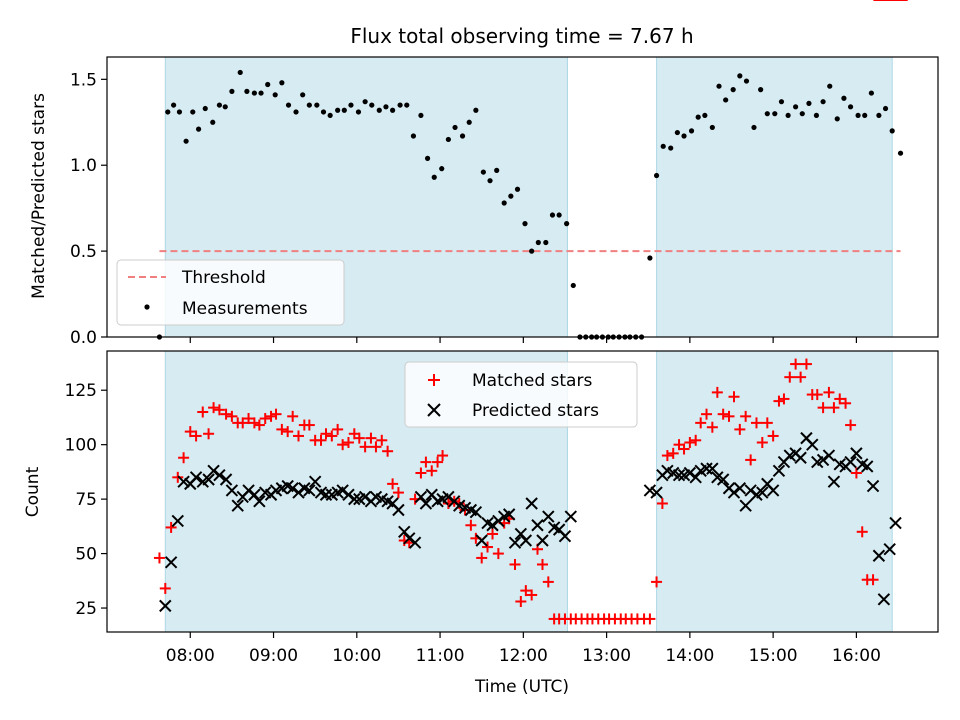 The image size is (960, 720). What do you see at coordinates (245, 309) in the screenshot?
I see `measurements-legend-label: Measurements` at bounding box center [245, 309].